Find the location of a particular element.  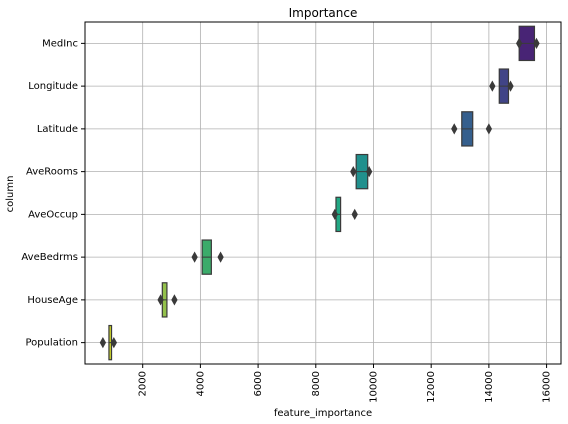

boxen-medinc is located at coordinates (528, 43).